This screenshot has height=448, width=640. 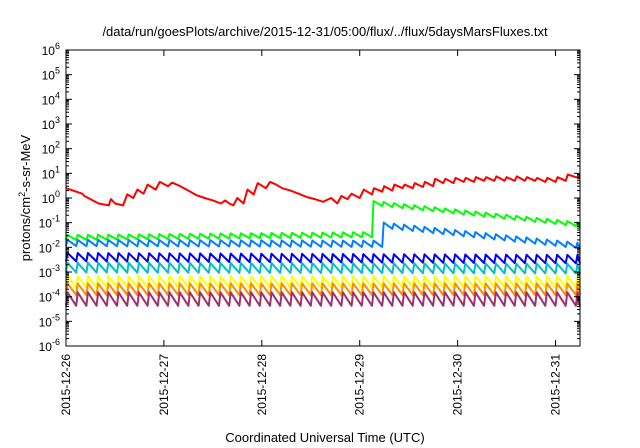 I want to click on y-tick-label-0: 10⁻⁶, so click(x=49, y=345).